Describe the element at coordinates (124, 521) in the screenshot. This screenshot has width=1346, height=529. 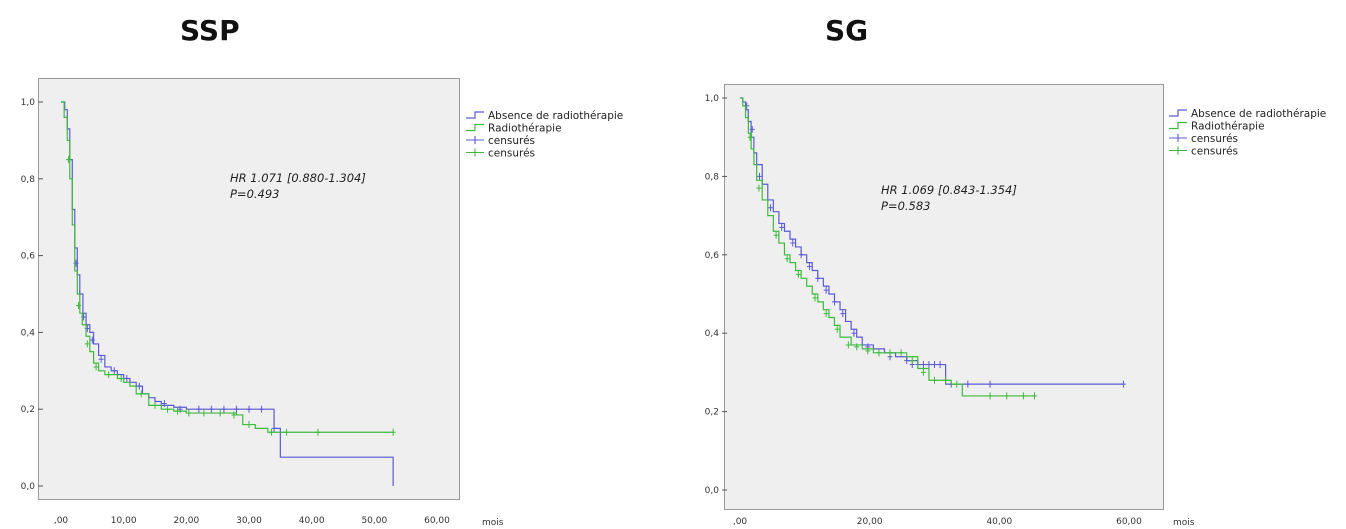
I see `x-tick-label: 10,00` at that location.